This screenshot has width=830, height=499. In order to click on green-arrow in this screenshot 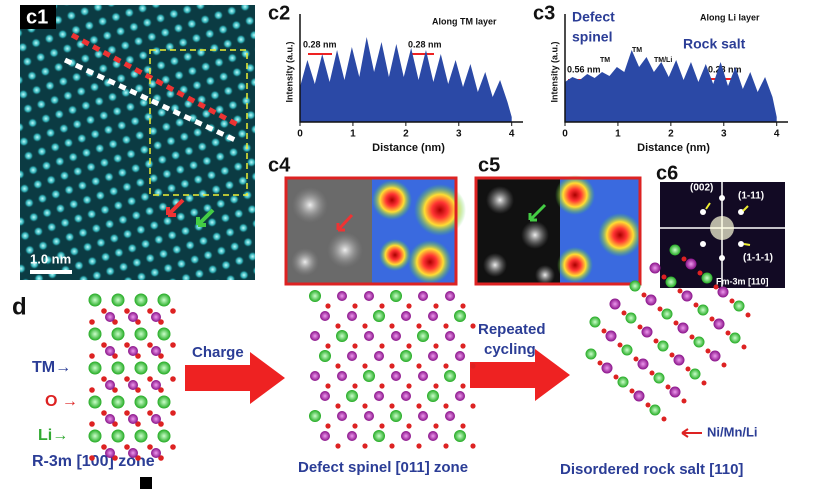, I will do `click(205, 217)`.